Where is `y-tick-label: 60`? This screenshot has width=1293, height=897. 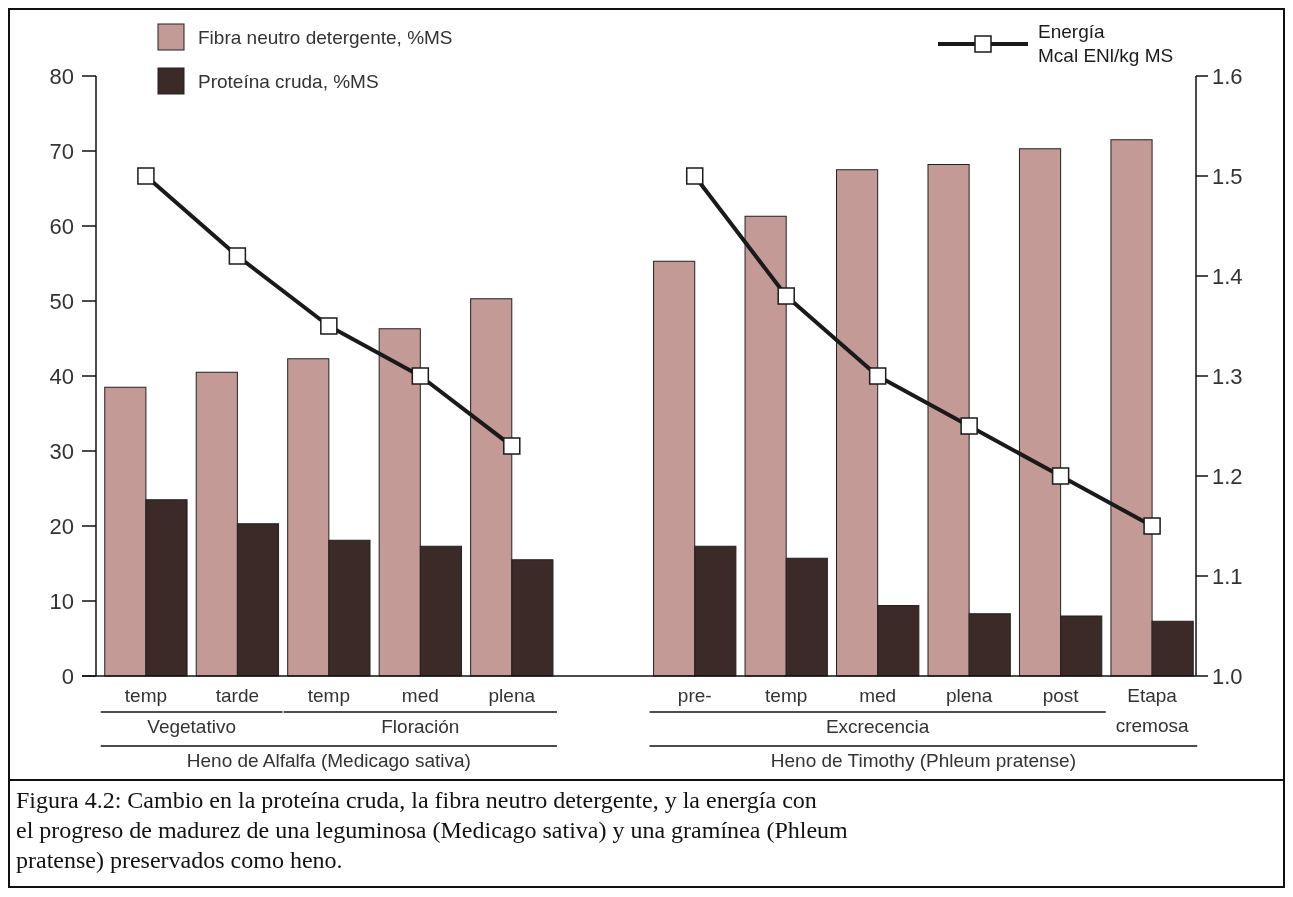 y-tick-label: 60 is located at coordinates (61, 226).